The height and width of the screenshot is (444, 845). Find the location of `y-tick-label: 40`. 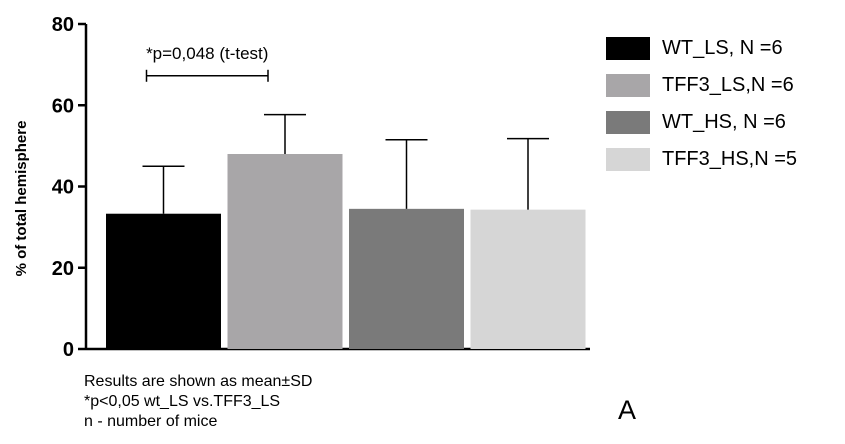

y-tick-label: 40 is located at coordinates (63, 188).